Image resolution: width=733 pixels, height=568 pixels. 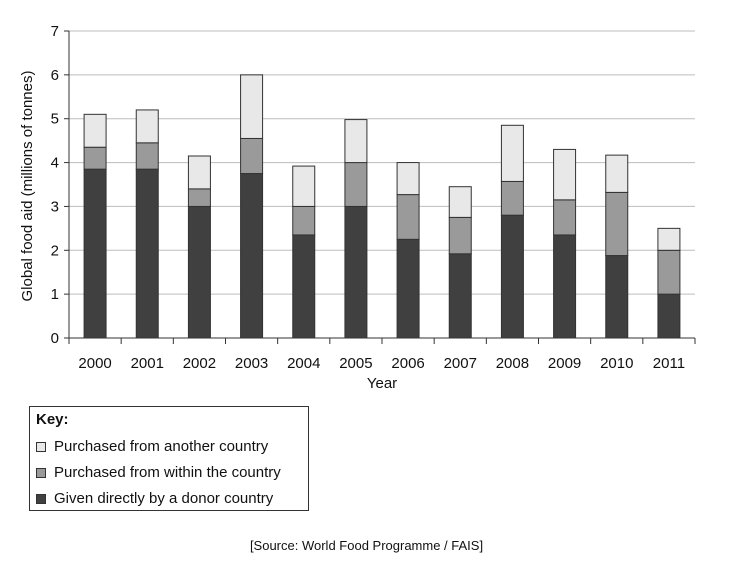 I want to click on y-tick-label: 5, so click(x=55, y=119).